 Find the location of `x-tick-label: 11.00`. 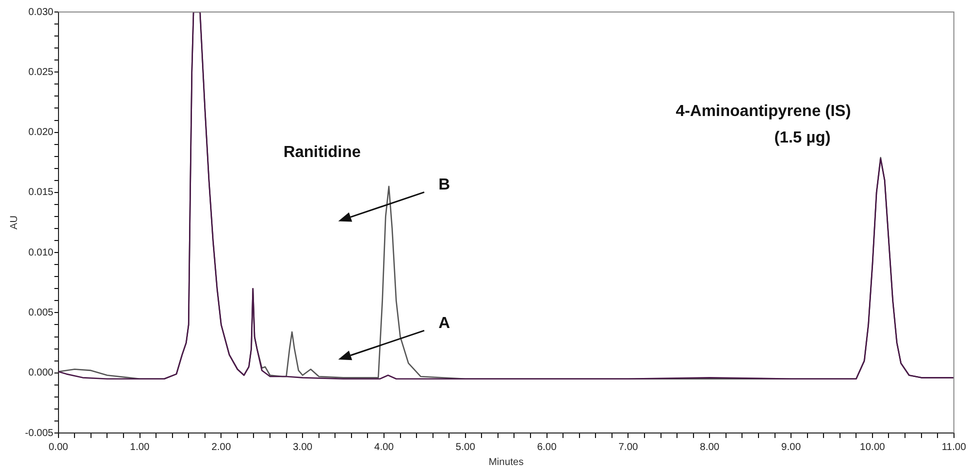

x-tick-label: 11.00 is located at coordinates (954, 447).